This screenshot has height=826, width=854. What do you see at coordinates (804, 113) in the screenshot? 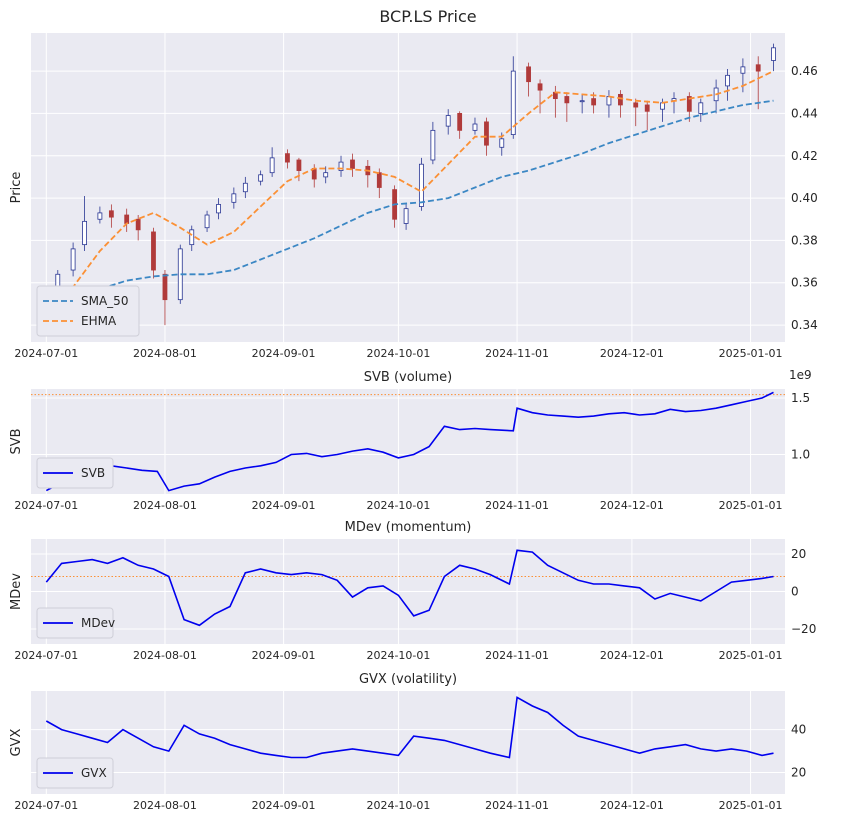
I see `y-tick-label: 0.44` at bounding box center [804, 113].